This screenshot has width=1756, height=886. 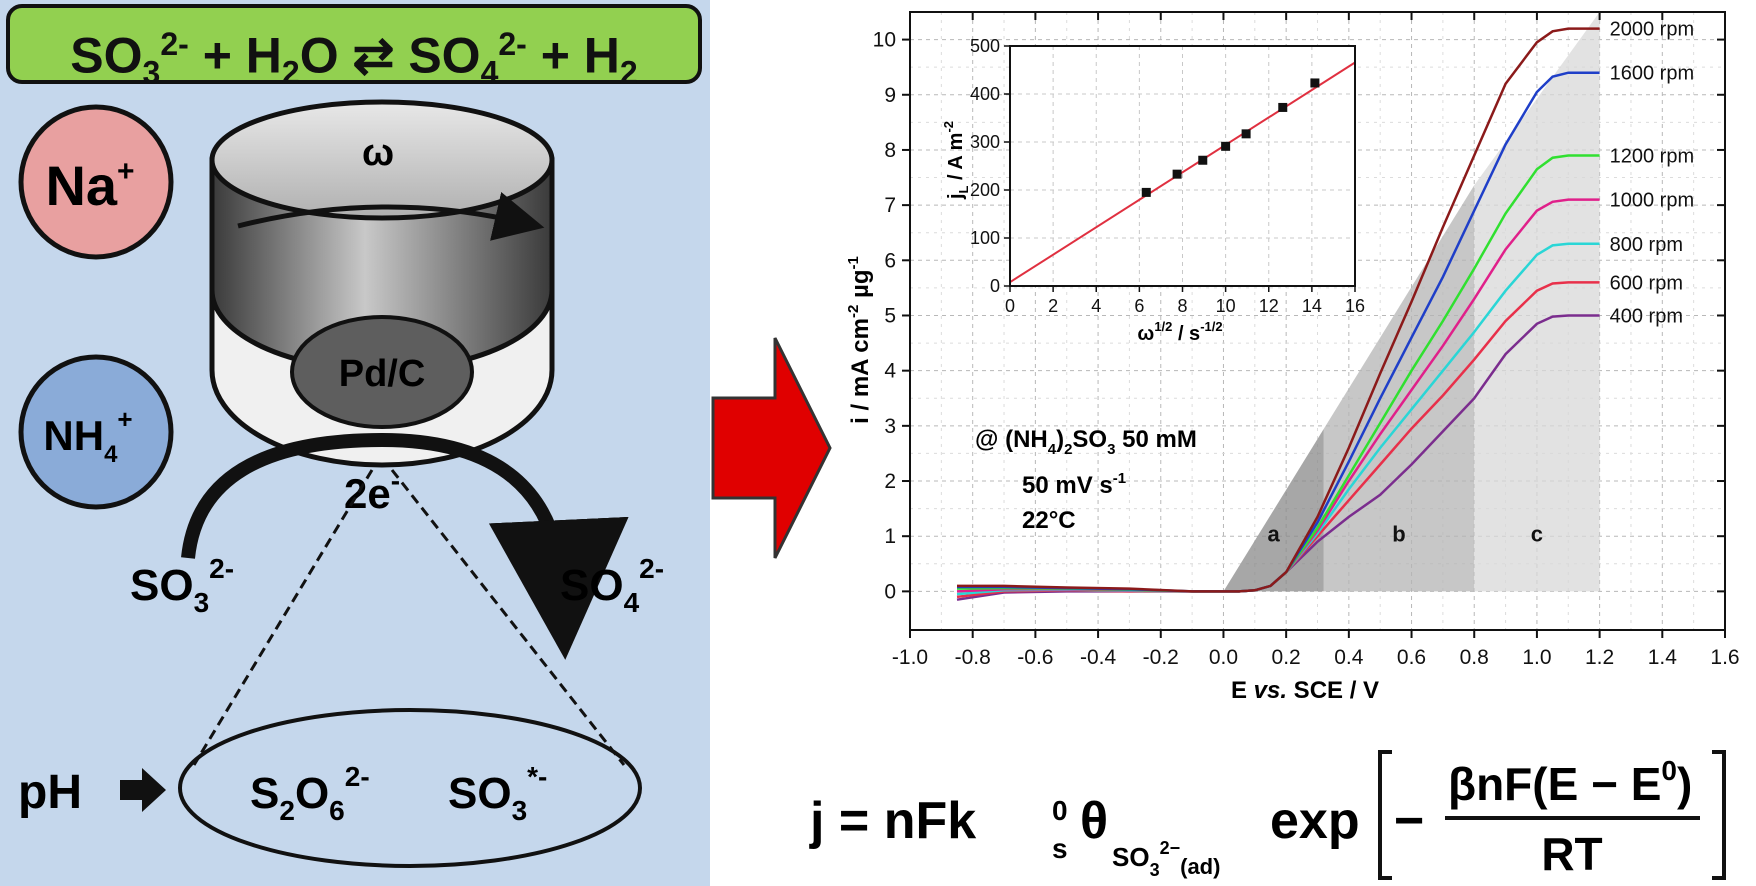 What do you see at coordinates (497, 793) in the screenshot?
I see `sulfite-radical-label: SO3*-` at bounding box center [497, 793].